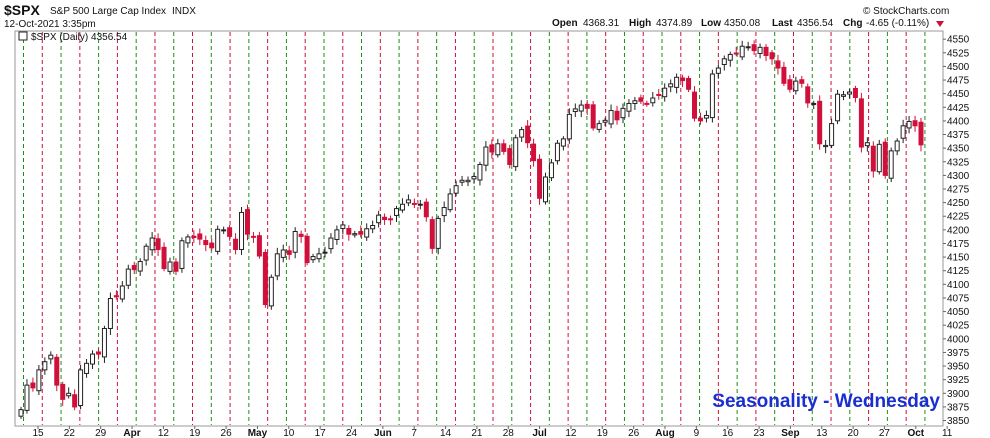  I want to click on y-tick-label: 4350, so click(958, 149).